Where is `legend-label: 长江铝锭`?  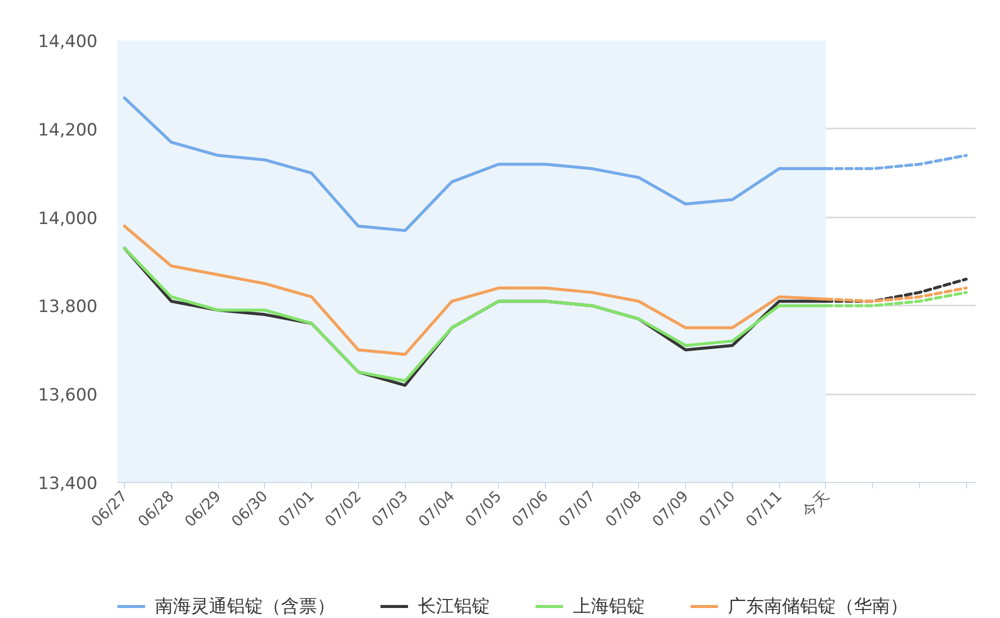
legend-label: 长江铝锭 is located at coordinates (454, 606).